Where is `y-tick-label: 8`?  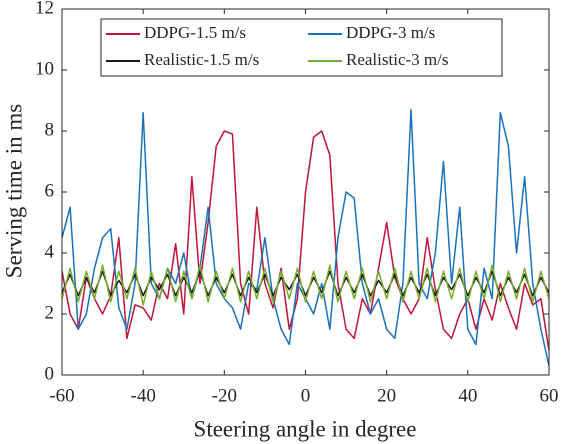
y-tick-label: 8 is located at coordinates (50, 129).